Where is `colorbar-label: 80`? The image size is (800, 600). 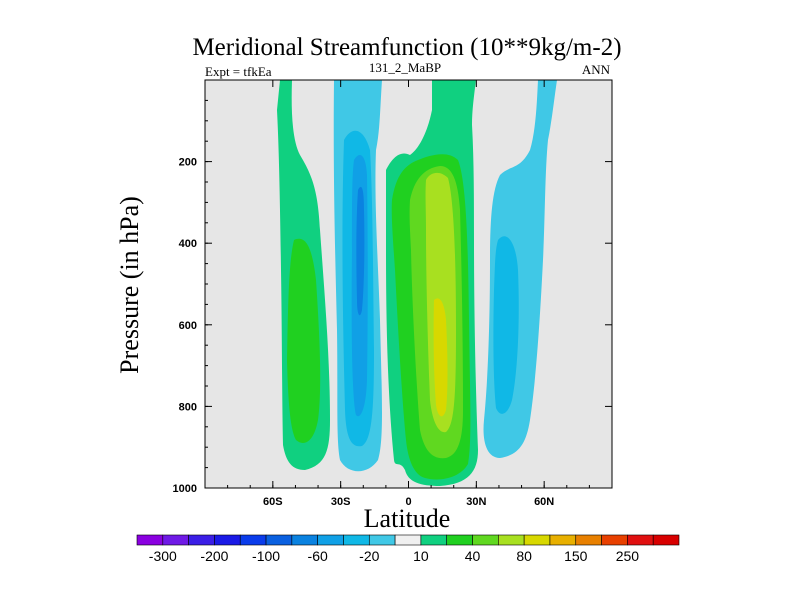
colorbar-label: 80 is located at coordinates (524, 556).